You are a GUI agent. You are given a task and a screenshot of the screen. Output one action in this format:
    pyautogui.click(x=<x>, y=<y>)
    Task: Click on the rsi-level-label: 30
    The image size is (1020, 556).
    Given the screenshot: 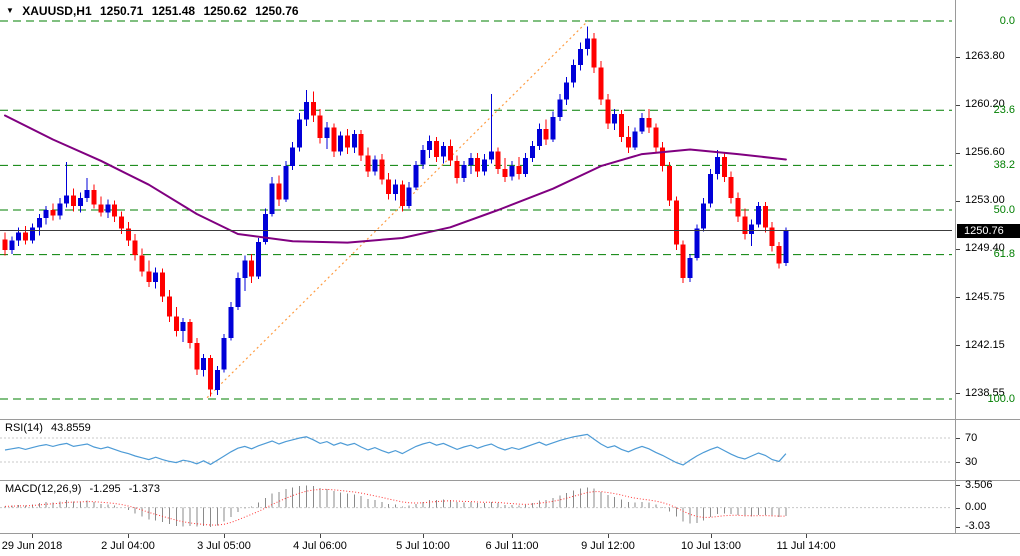 What is the action you would take?
    pyautogui.click(x=971, y=461)
    